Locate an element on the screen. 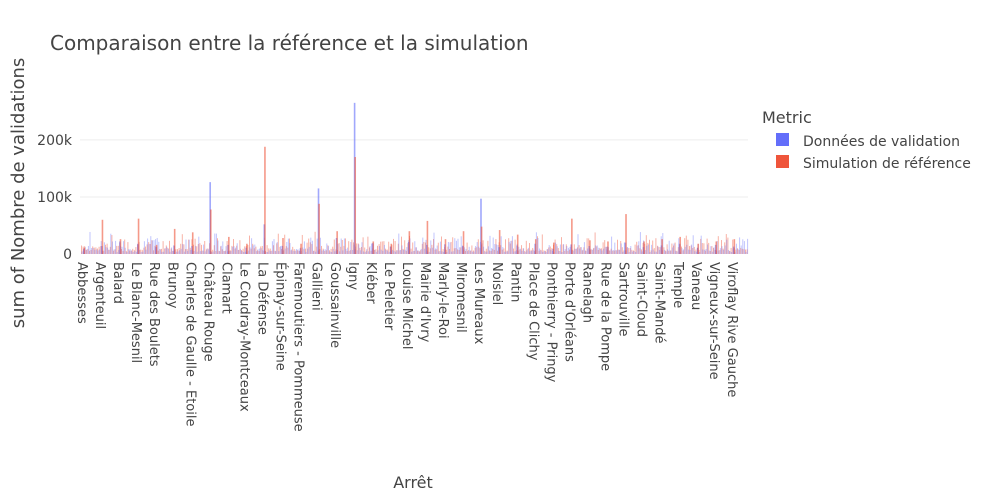 Image resolution: width=1000 pixels, height=504 pixels. x-tick-label: Saint-Mandé is located at coordinates (659, 303).